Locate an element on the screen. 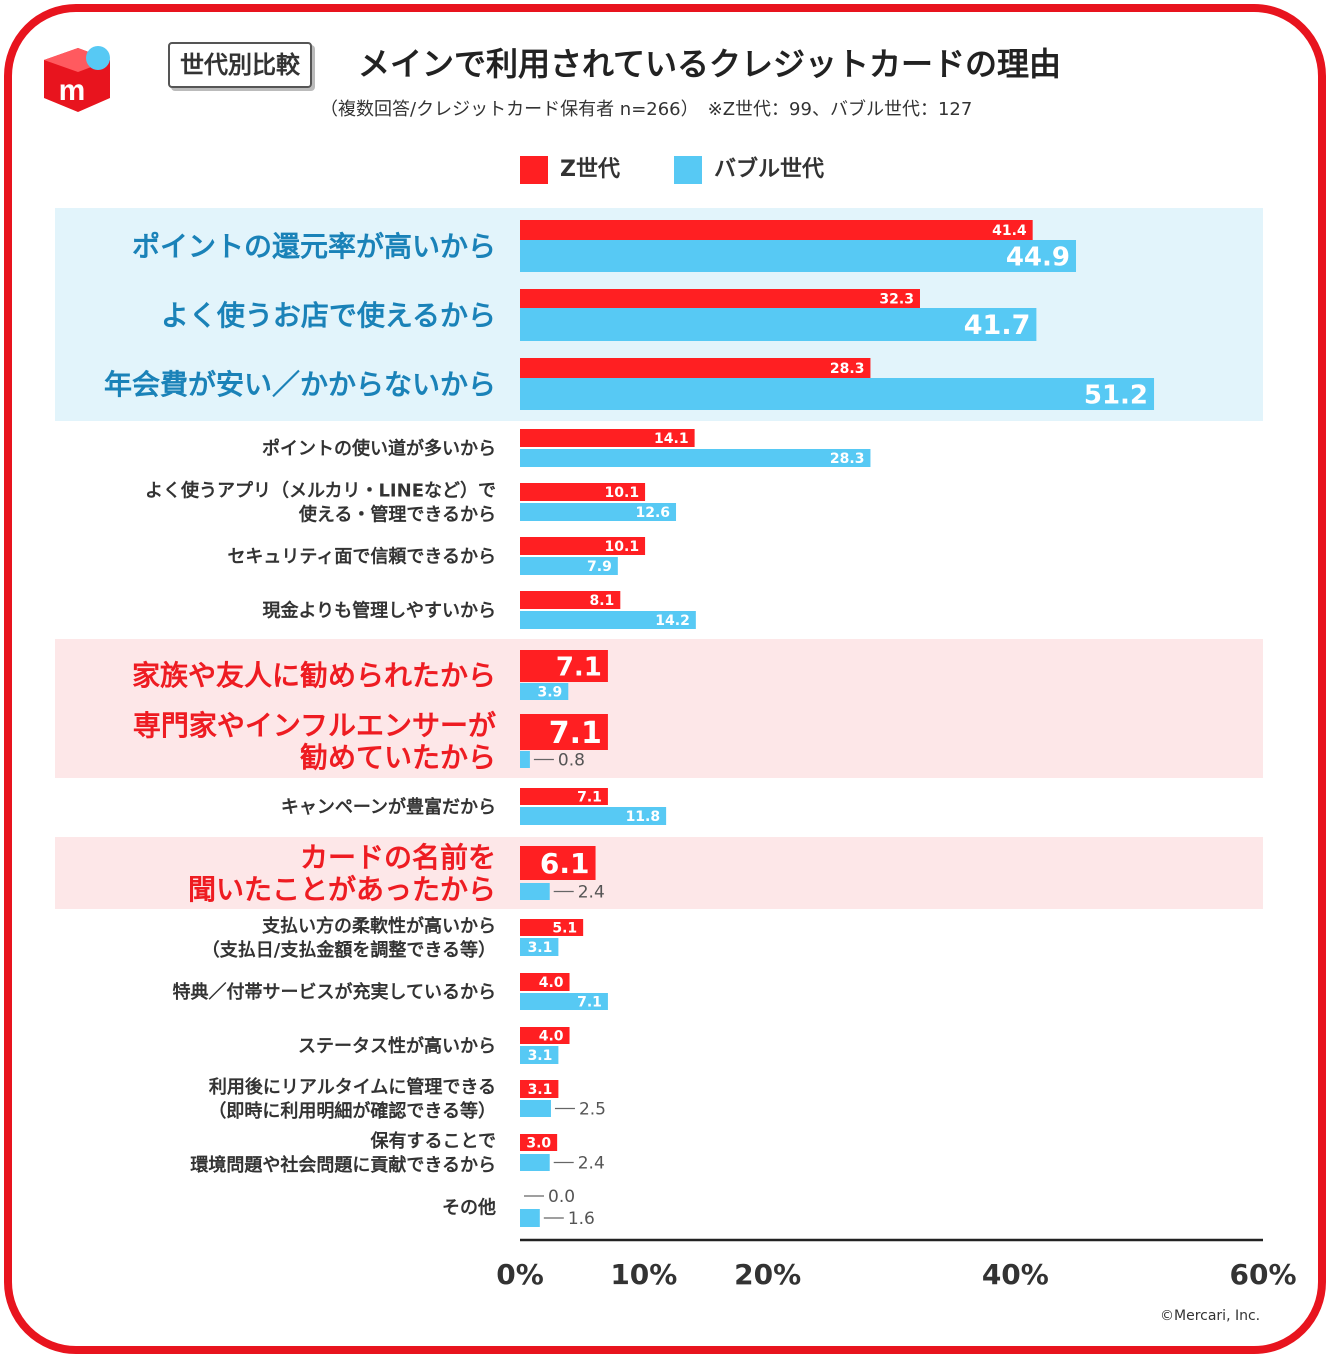 The width and height of the screenshot is (1326, 1354). value-label-z-3: 28.3 is located at coordinates (847, 369).